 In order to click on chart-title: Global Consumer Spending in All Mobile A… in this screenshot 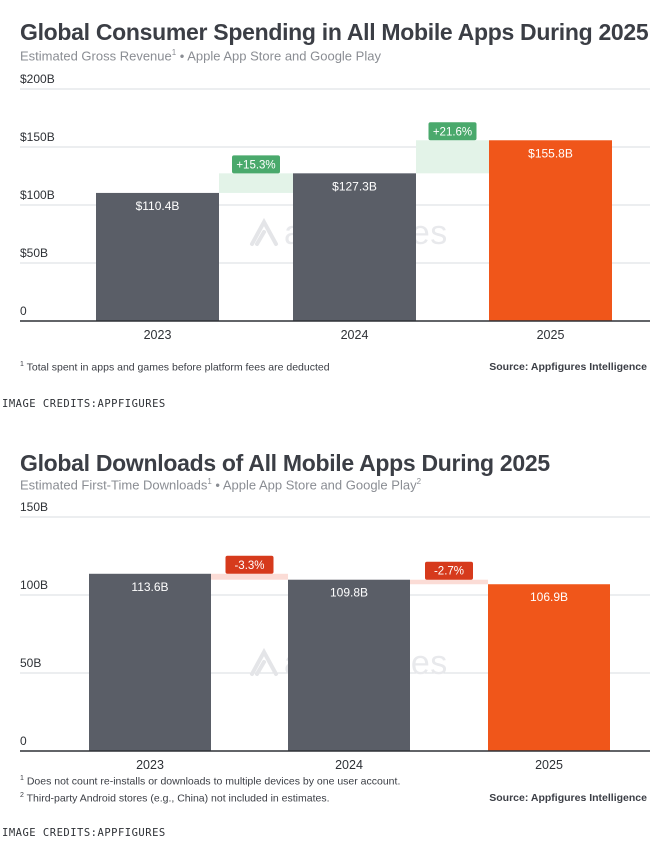, I will do `click(334, 32)`.